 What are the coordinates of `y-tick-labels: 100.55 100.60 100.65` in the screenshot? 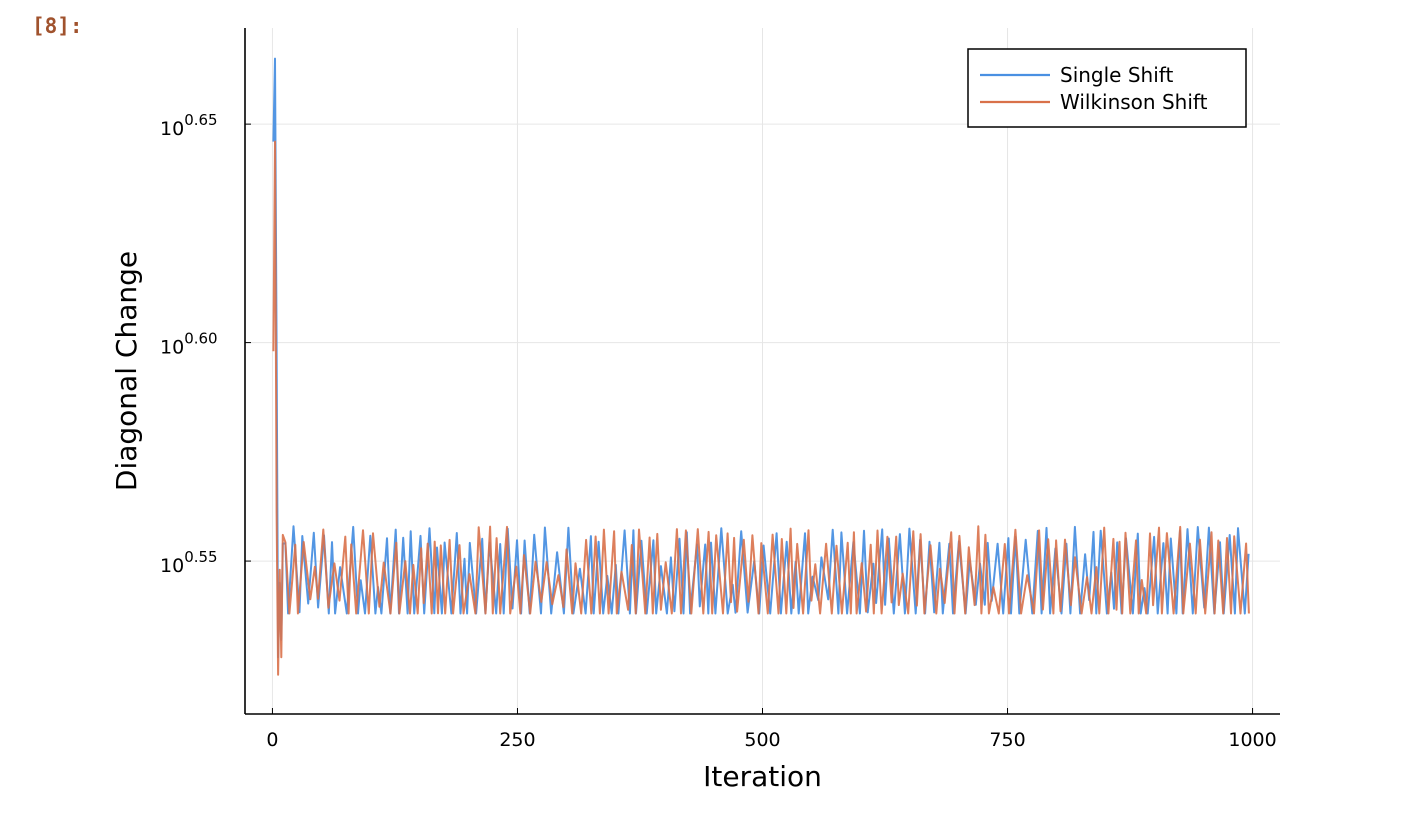 It's located at (205, 344).